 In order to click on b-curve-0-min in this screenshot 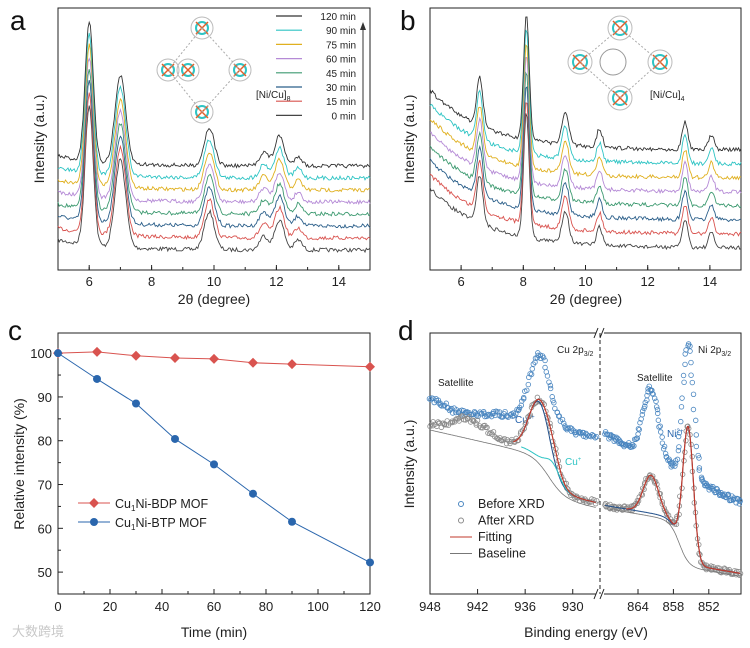, I will do `click(585, 182)`.